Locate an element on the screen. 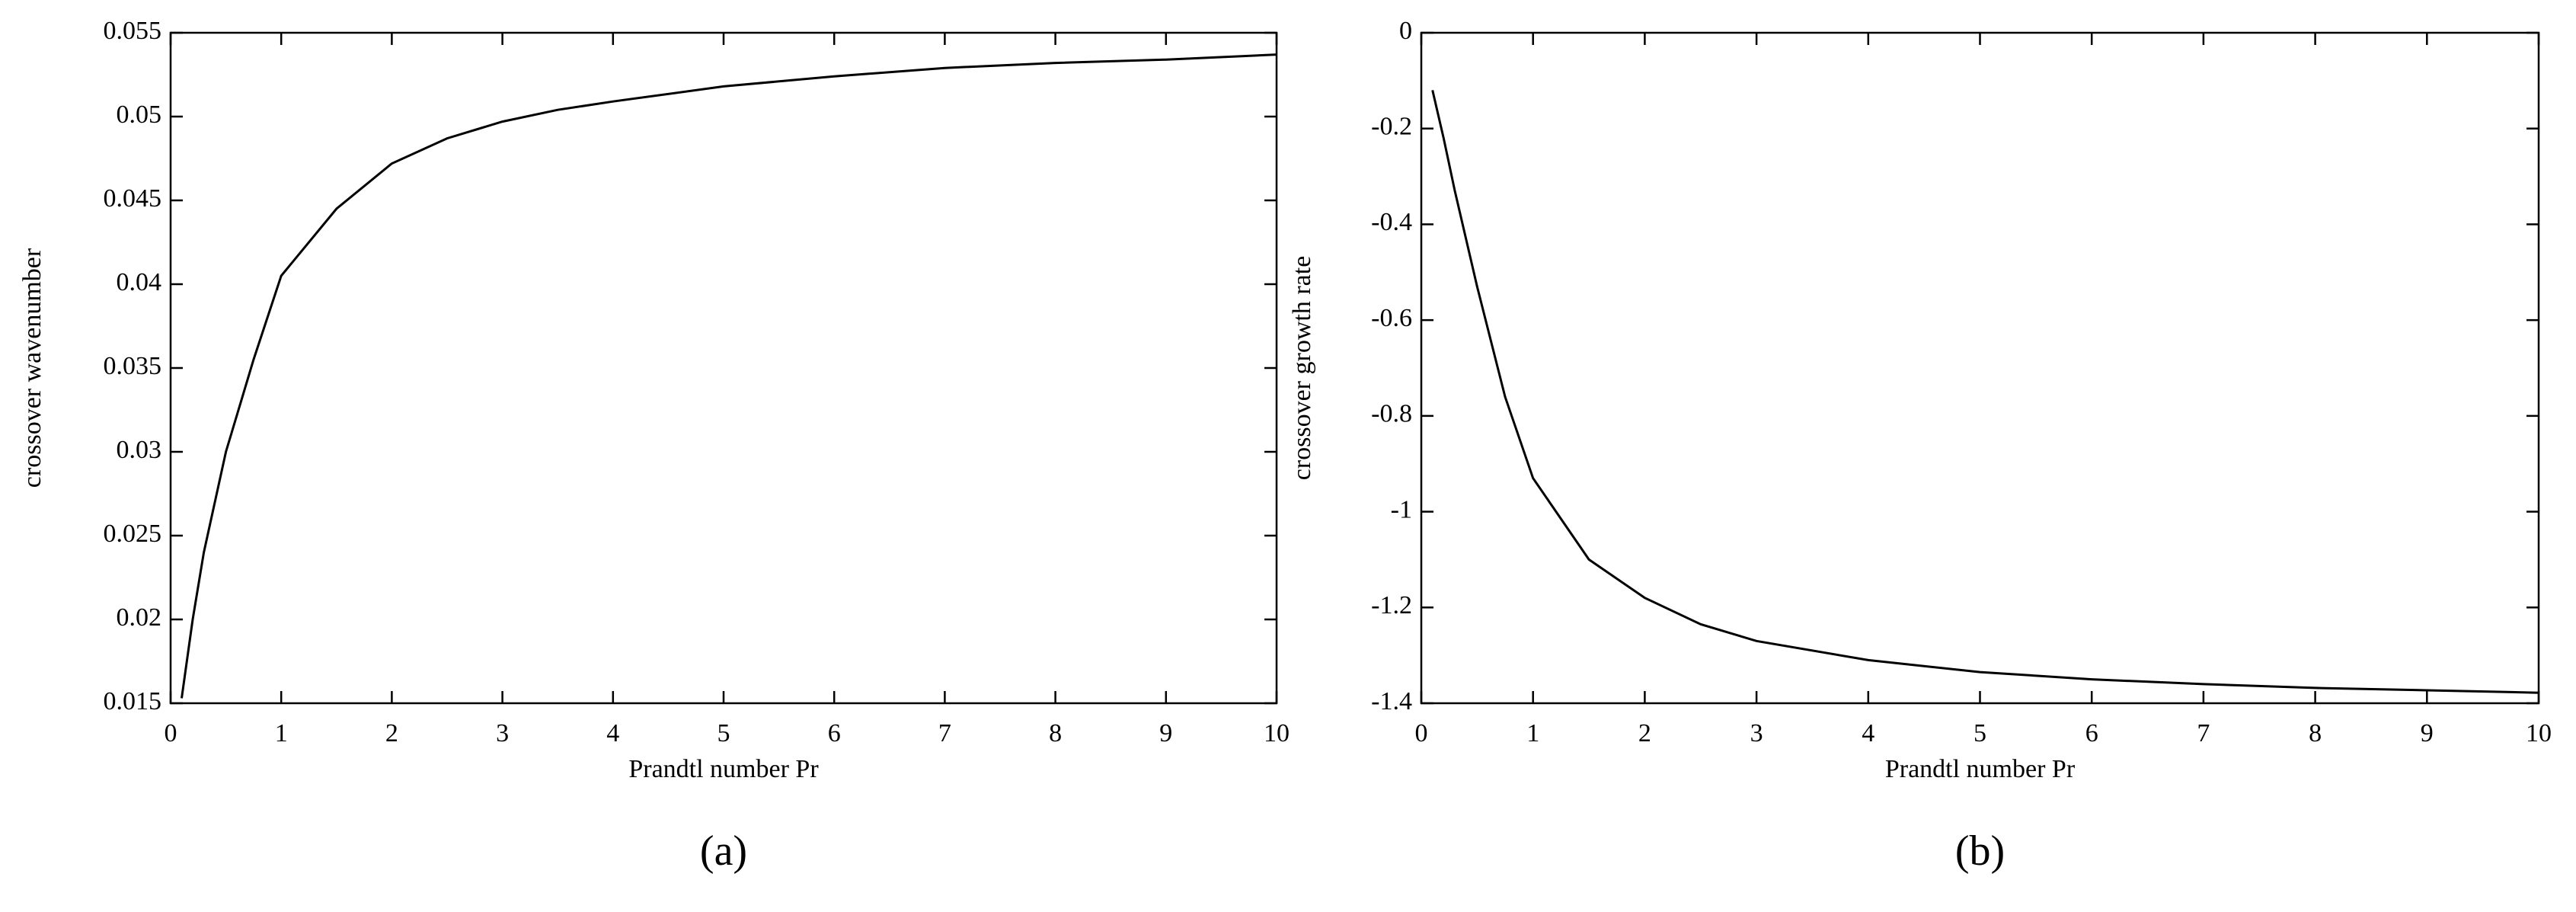 This screenshot has height=912, width=2576. y-tick-label: -0.2 is located at coordinates (1391, 127).